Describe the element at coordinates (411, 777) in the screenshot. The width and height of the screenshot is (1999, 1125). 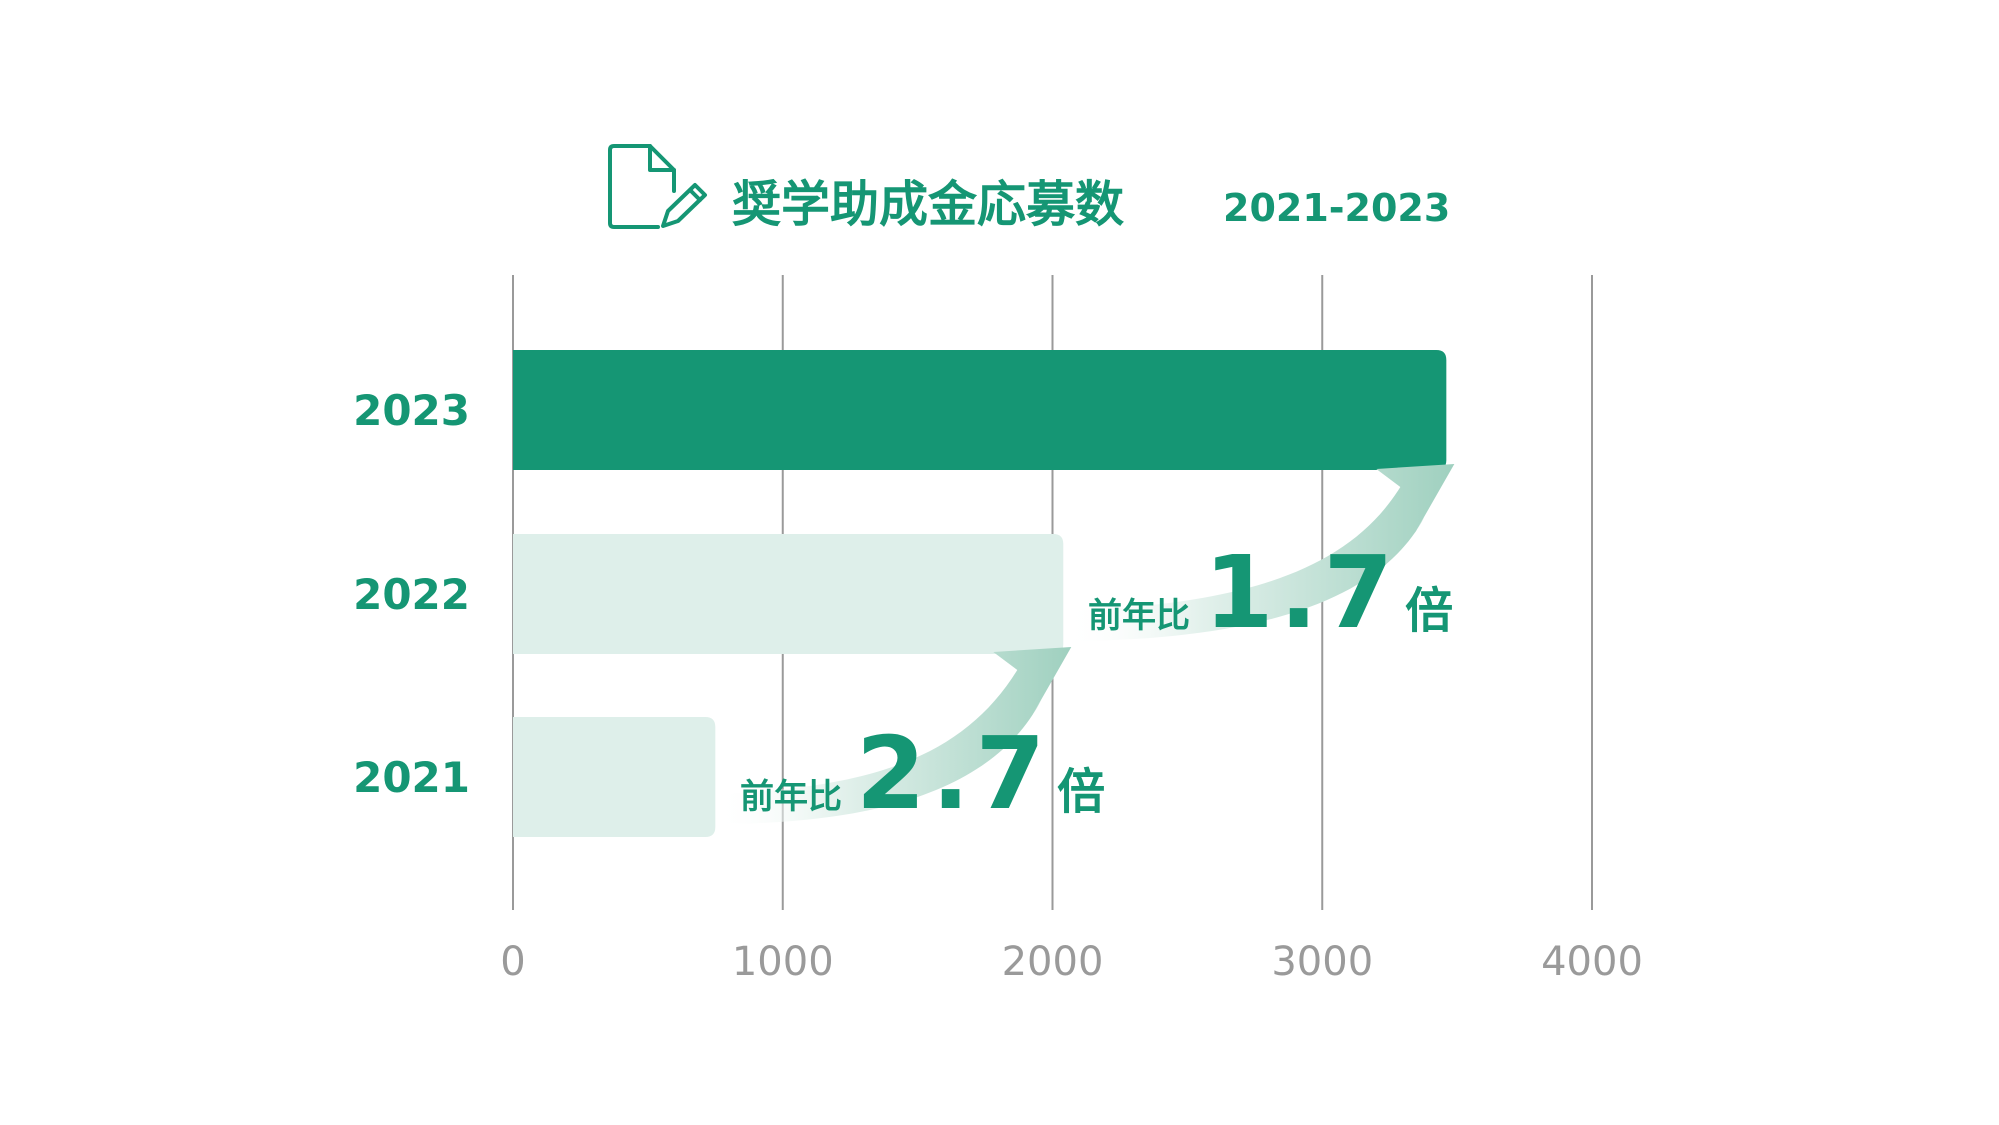
I see `category-label-2021: 2021` at that location.